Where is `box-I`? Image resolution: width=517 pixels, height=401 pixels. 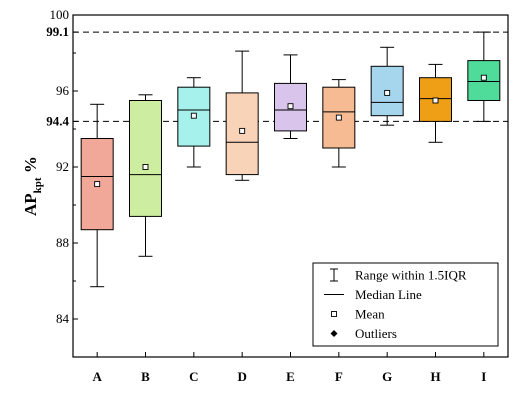 box-I is located at coordinates (484, 76).